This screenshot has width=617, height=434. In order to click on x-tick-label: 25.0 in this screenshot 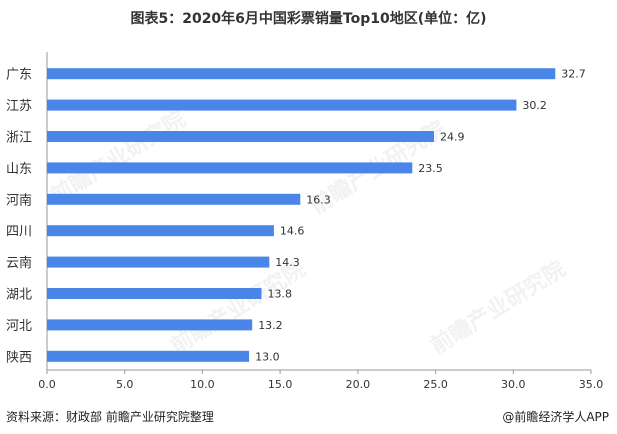, I will do `click(435, 384)`.